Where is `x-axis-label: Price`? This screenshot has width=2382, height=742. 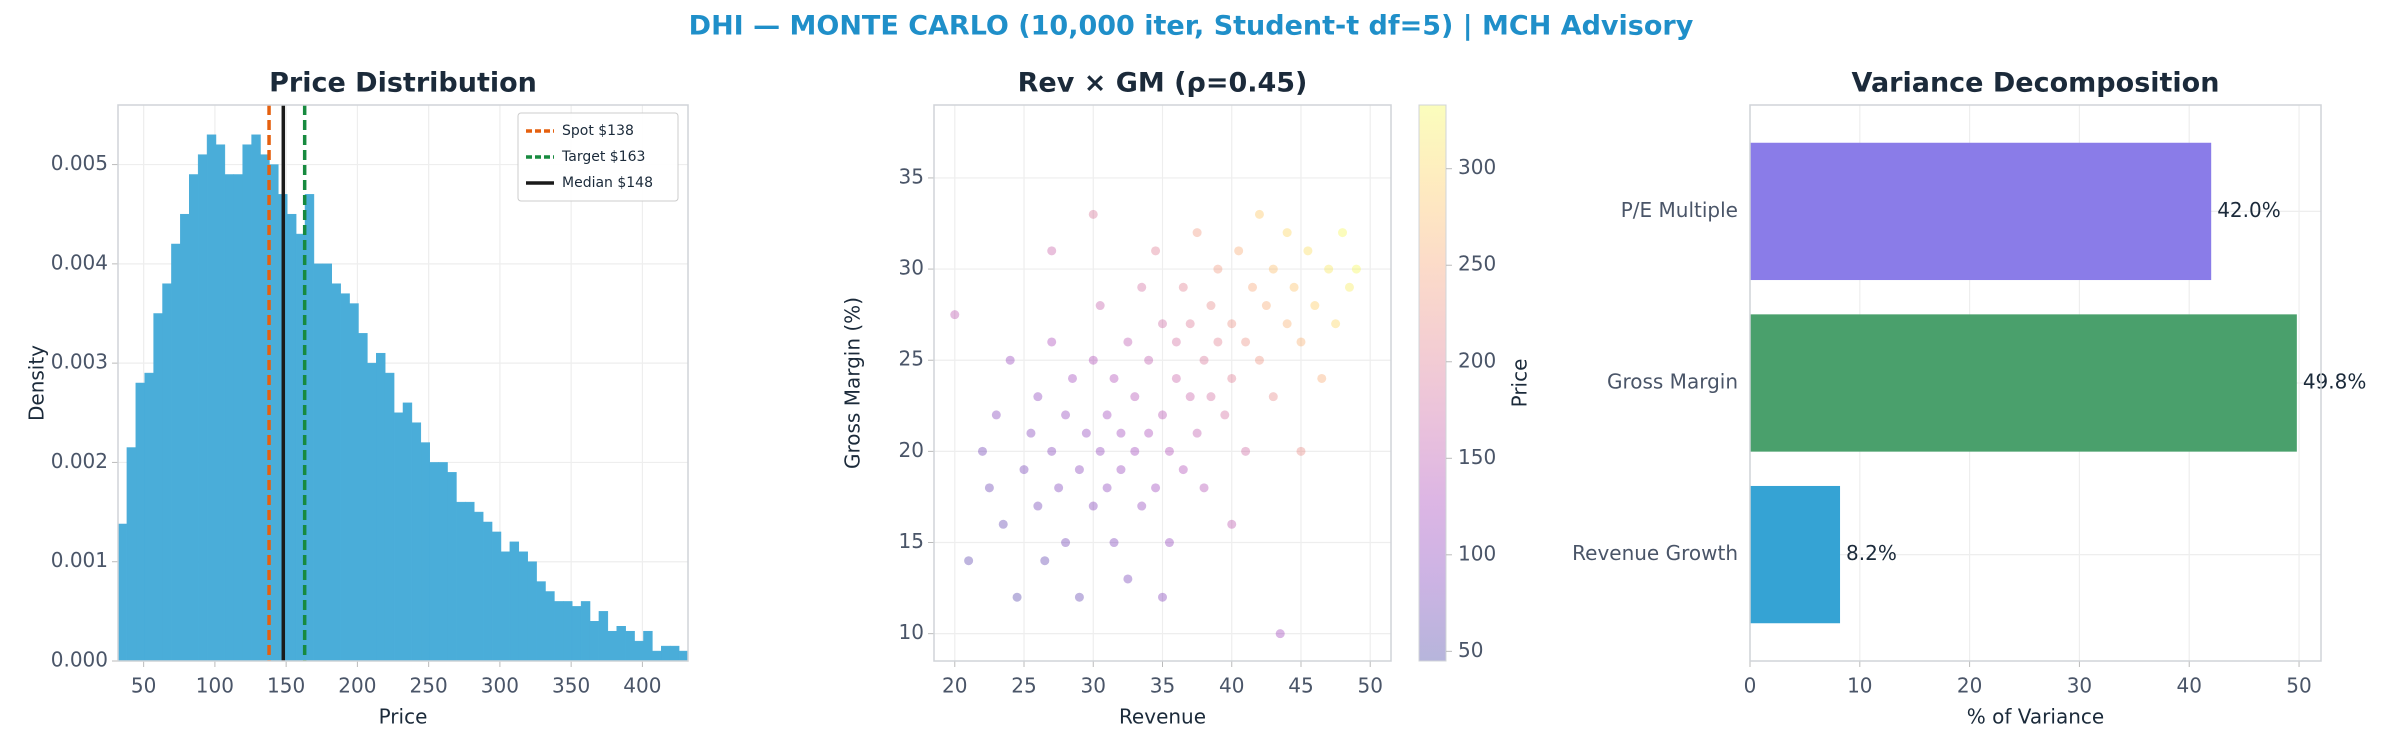 x-axis-label: Price is located at coordinates (403, 717).